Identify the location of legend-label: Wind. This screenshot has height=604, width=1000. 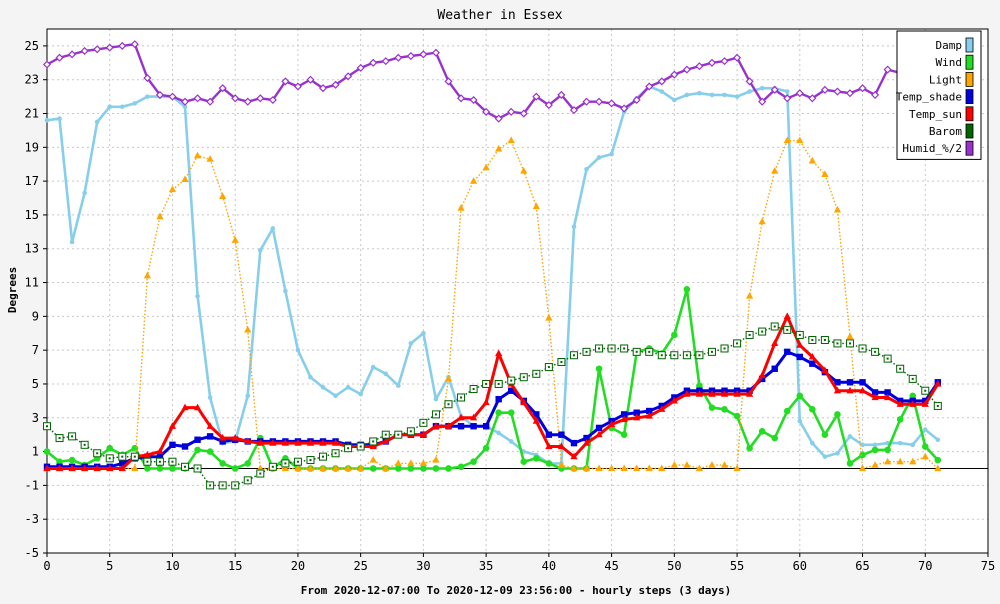
(949, 62).